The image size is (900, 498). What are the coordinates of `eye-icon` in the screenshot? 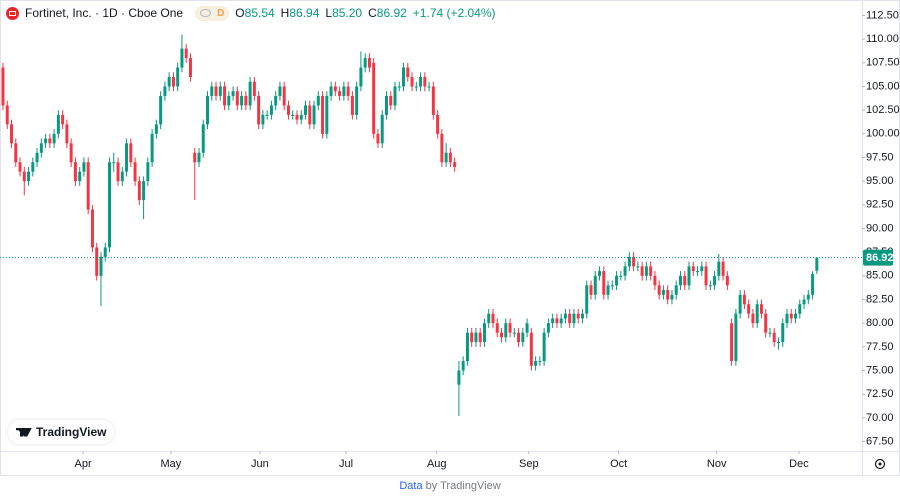 It's located at (206, 13).